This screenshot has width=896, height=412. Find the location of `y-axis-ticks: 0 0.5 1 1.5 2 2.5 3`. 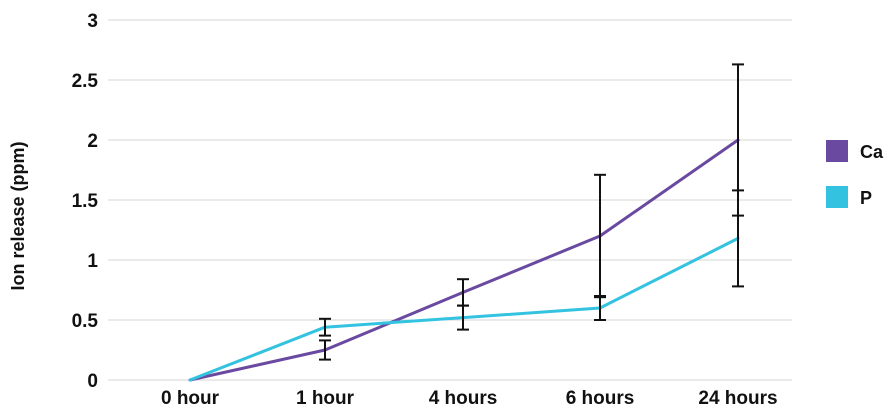

y-axis-ticks: 0 0.5 1 1.5 2 2.5 3 is located at coordinates (85, 201).